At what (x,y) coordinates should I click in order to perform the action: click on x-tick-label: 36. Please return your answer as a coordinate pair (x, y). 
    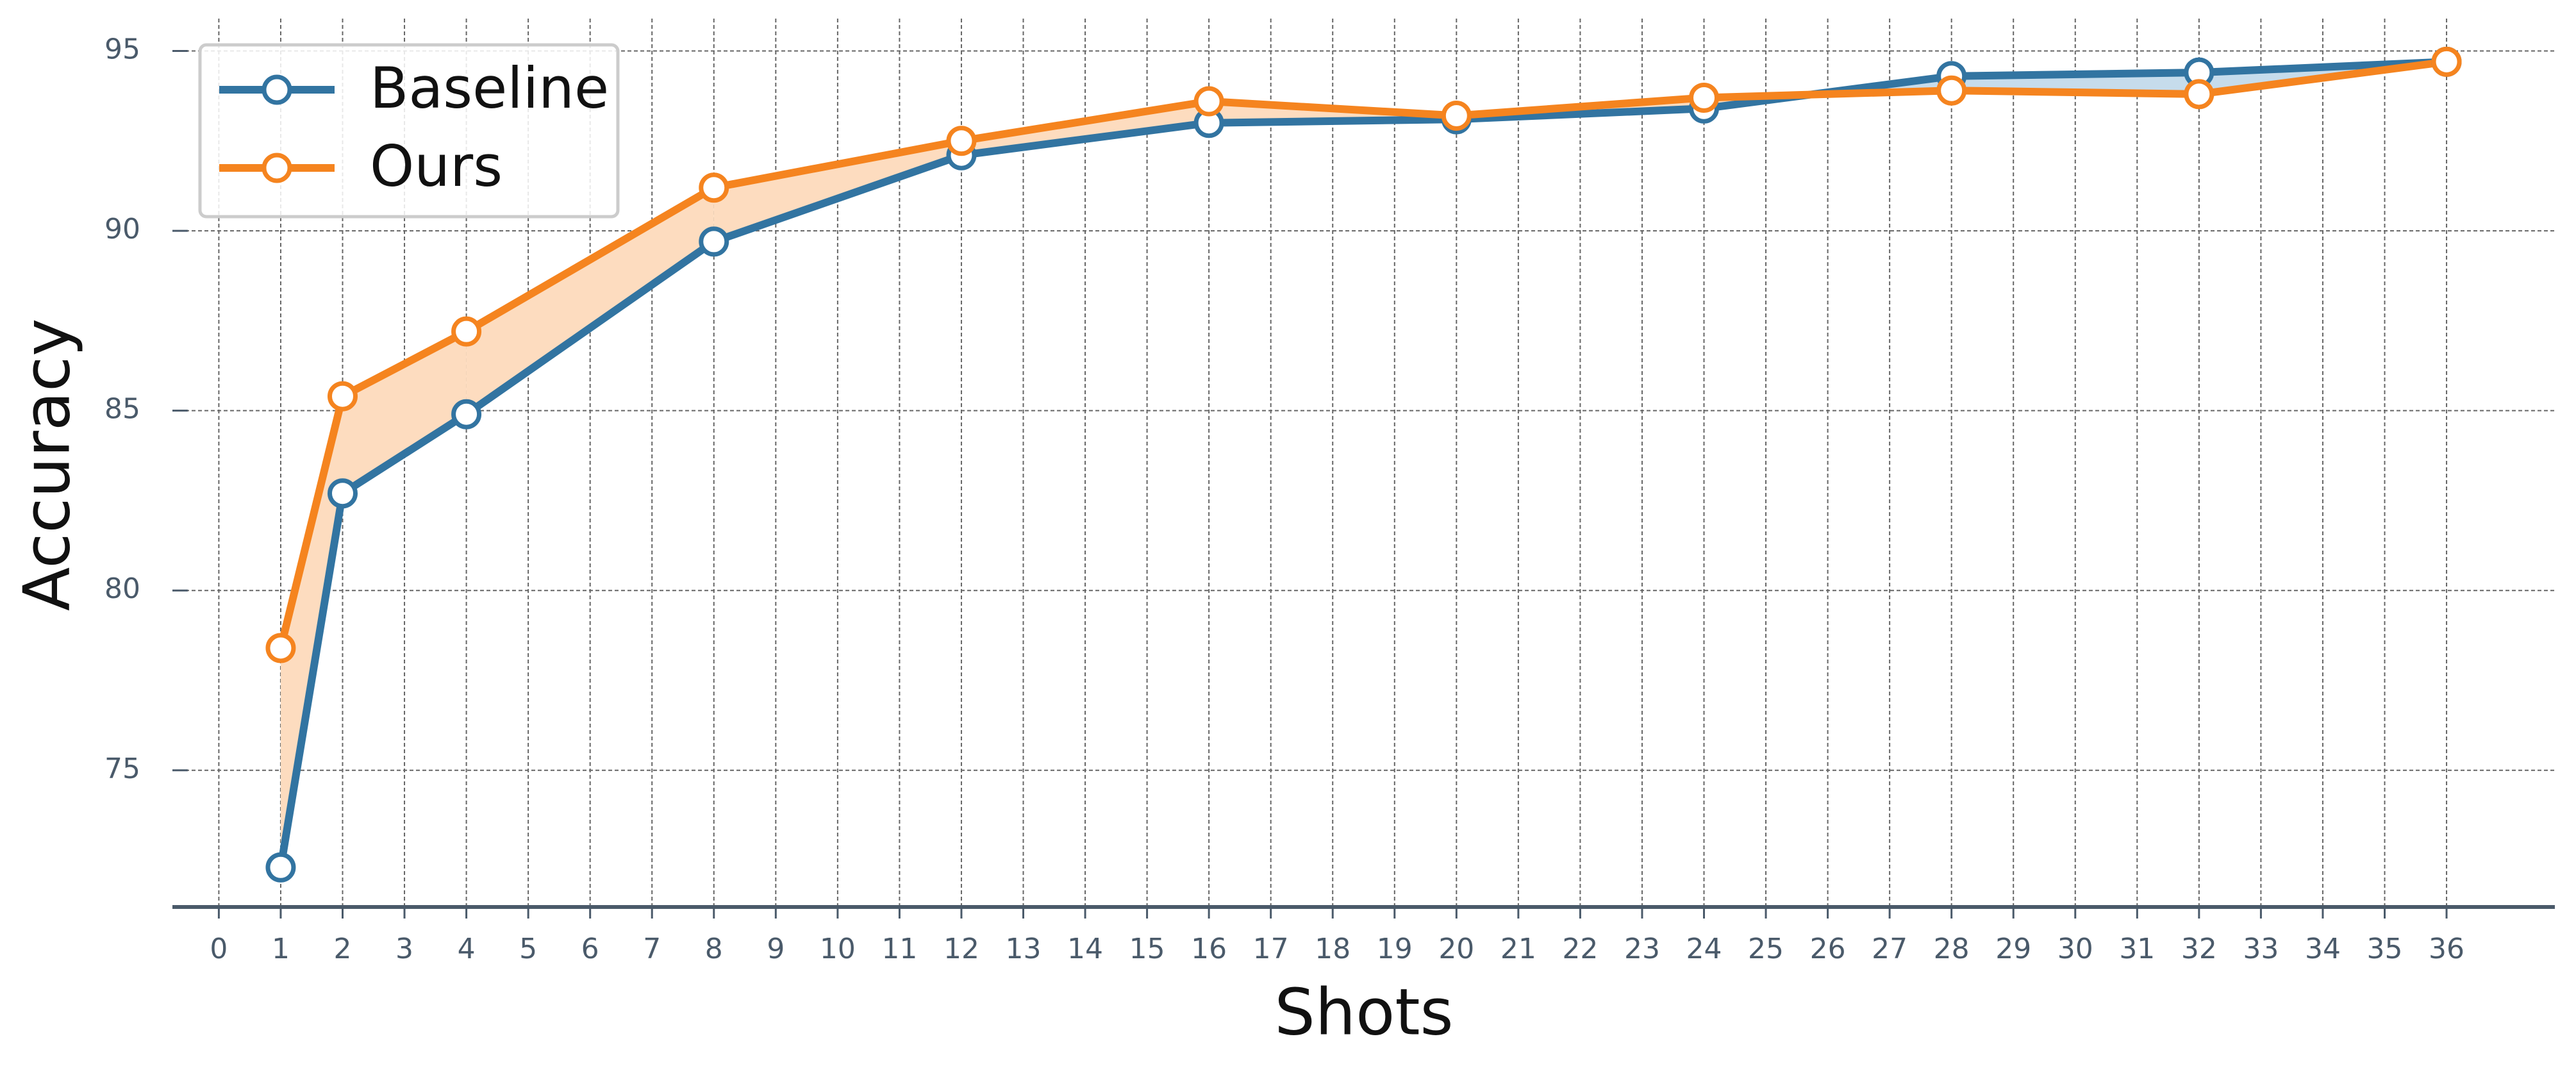
    Looking at the image, I should click on (2446, 949).